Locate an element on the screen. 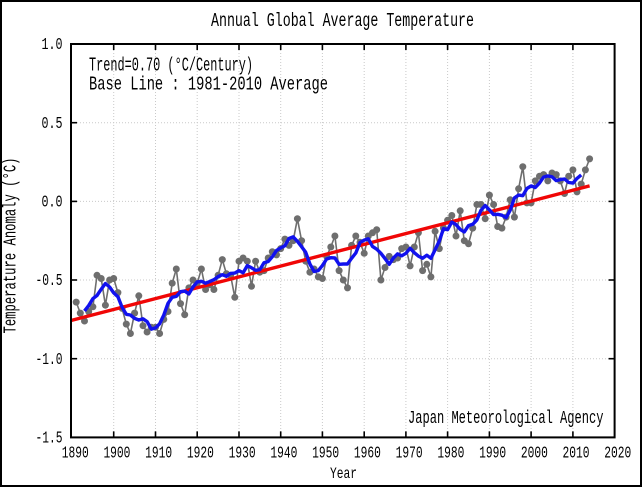  svg-text: 1940 is located at coordinates (283, 452).